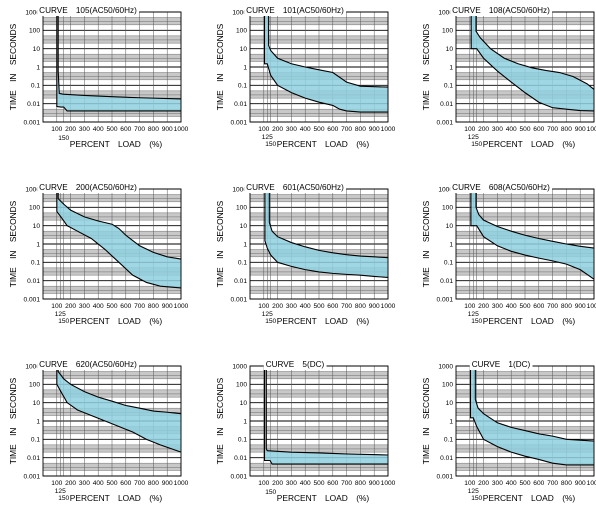  Describe the element at coordinates (88, 187) in the screenshot. I see `chart-title: CURVE 200(AC50/60Hz)` at that location.